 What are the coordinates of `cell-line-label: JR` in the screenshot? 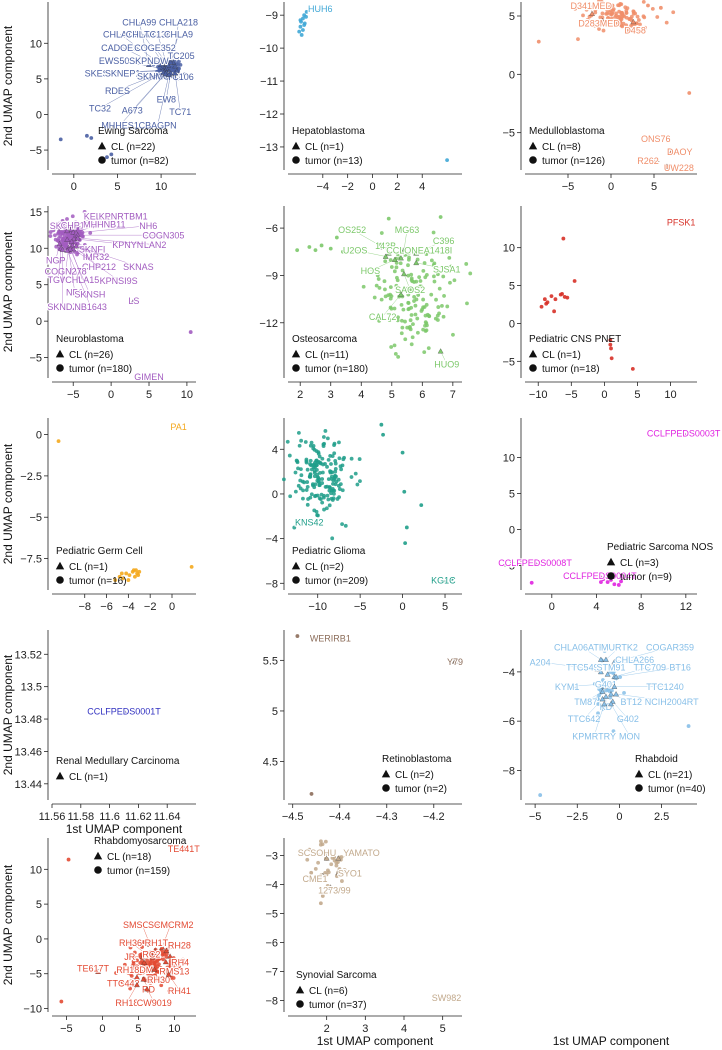 It's located at (130, 957).